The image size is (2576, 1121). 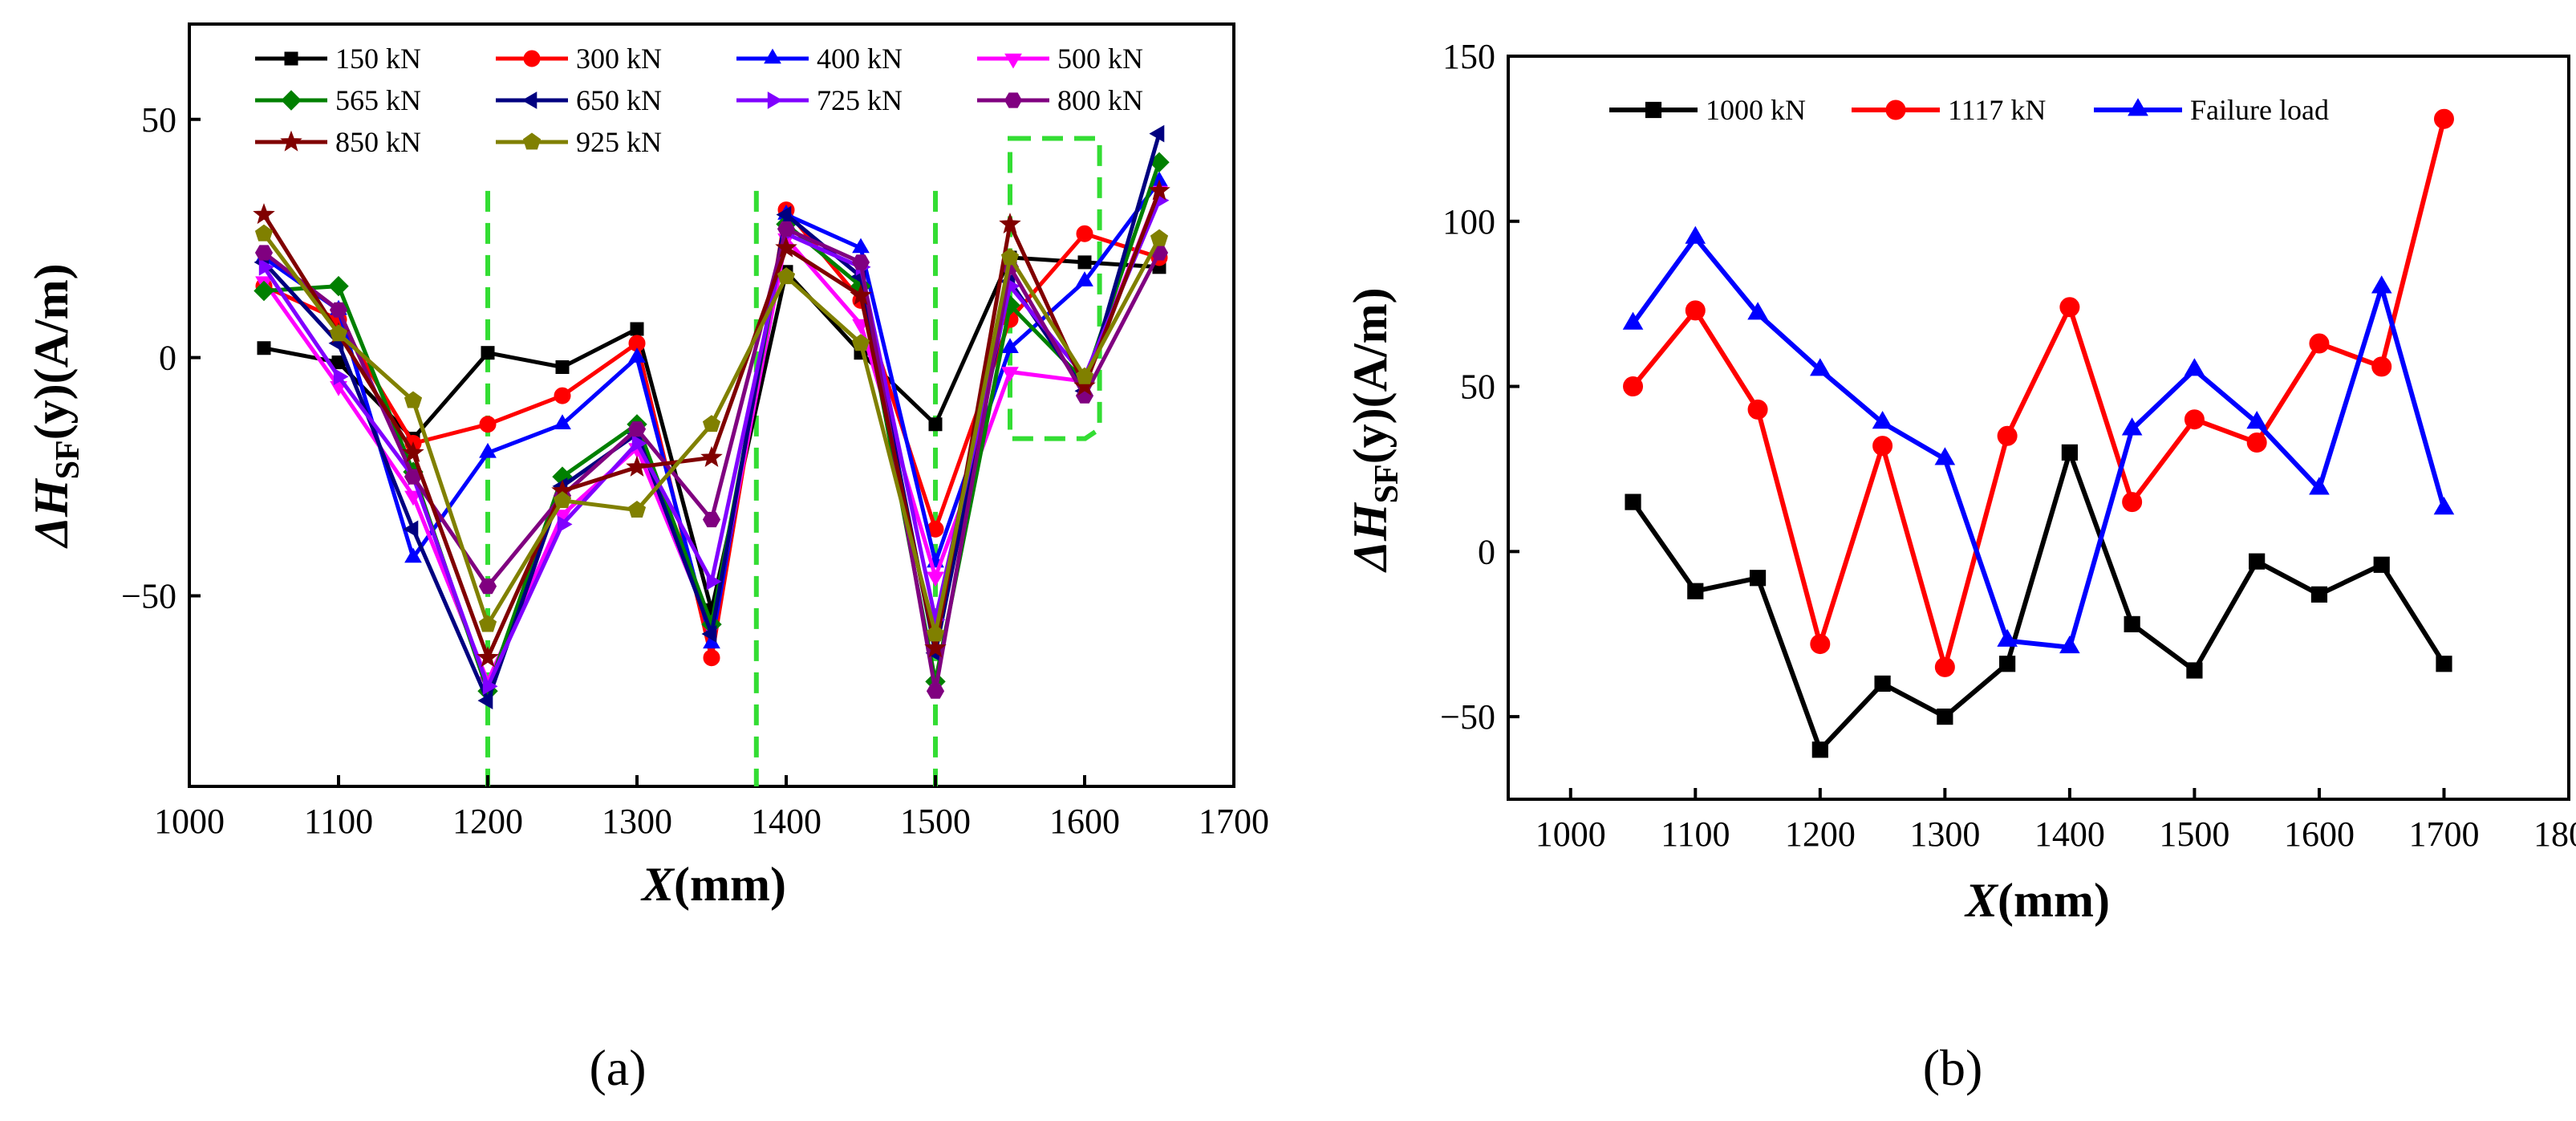 What do you see at coordinates (189, 821) in the screenshot?
I see `x-tick-label: 1000` at bounding box center [189, 821].